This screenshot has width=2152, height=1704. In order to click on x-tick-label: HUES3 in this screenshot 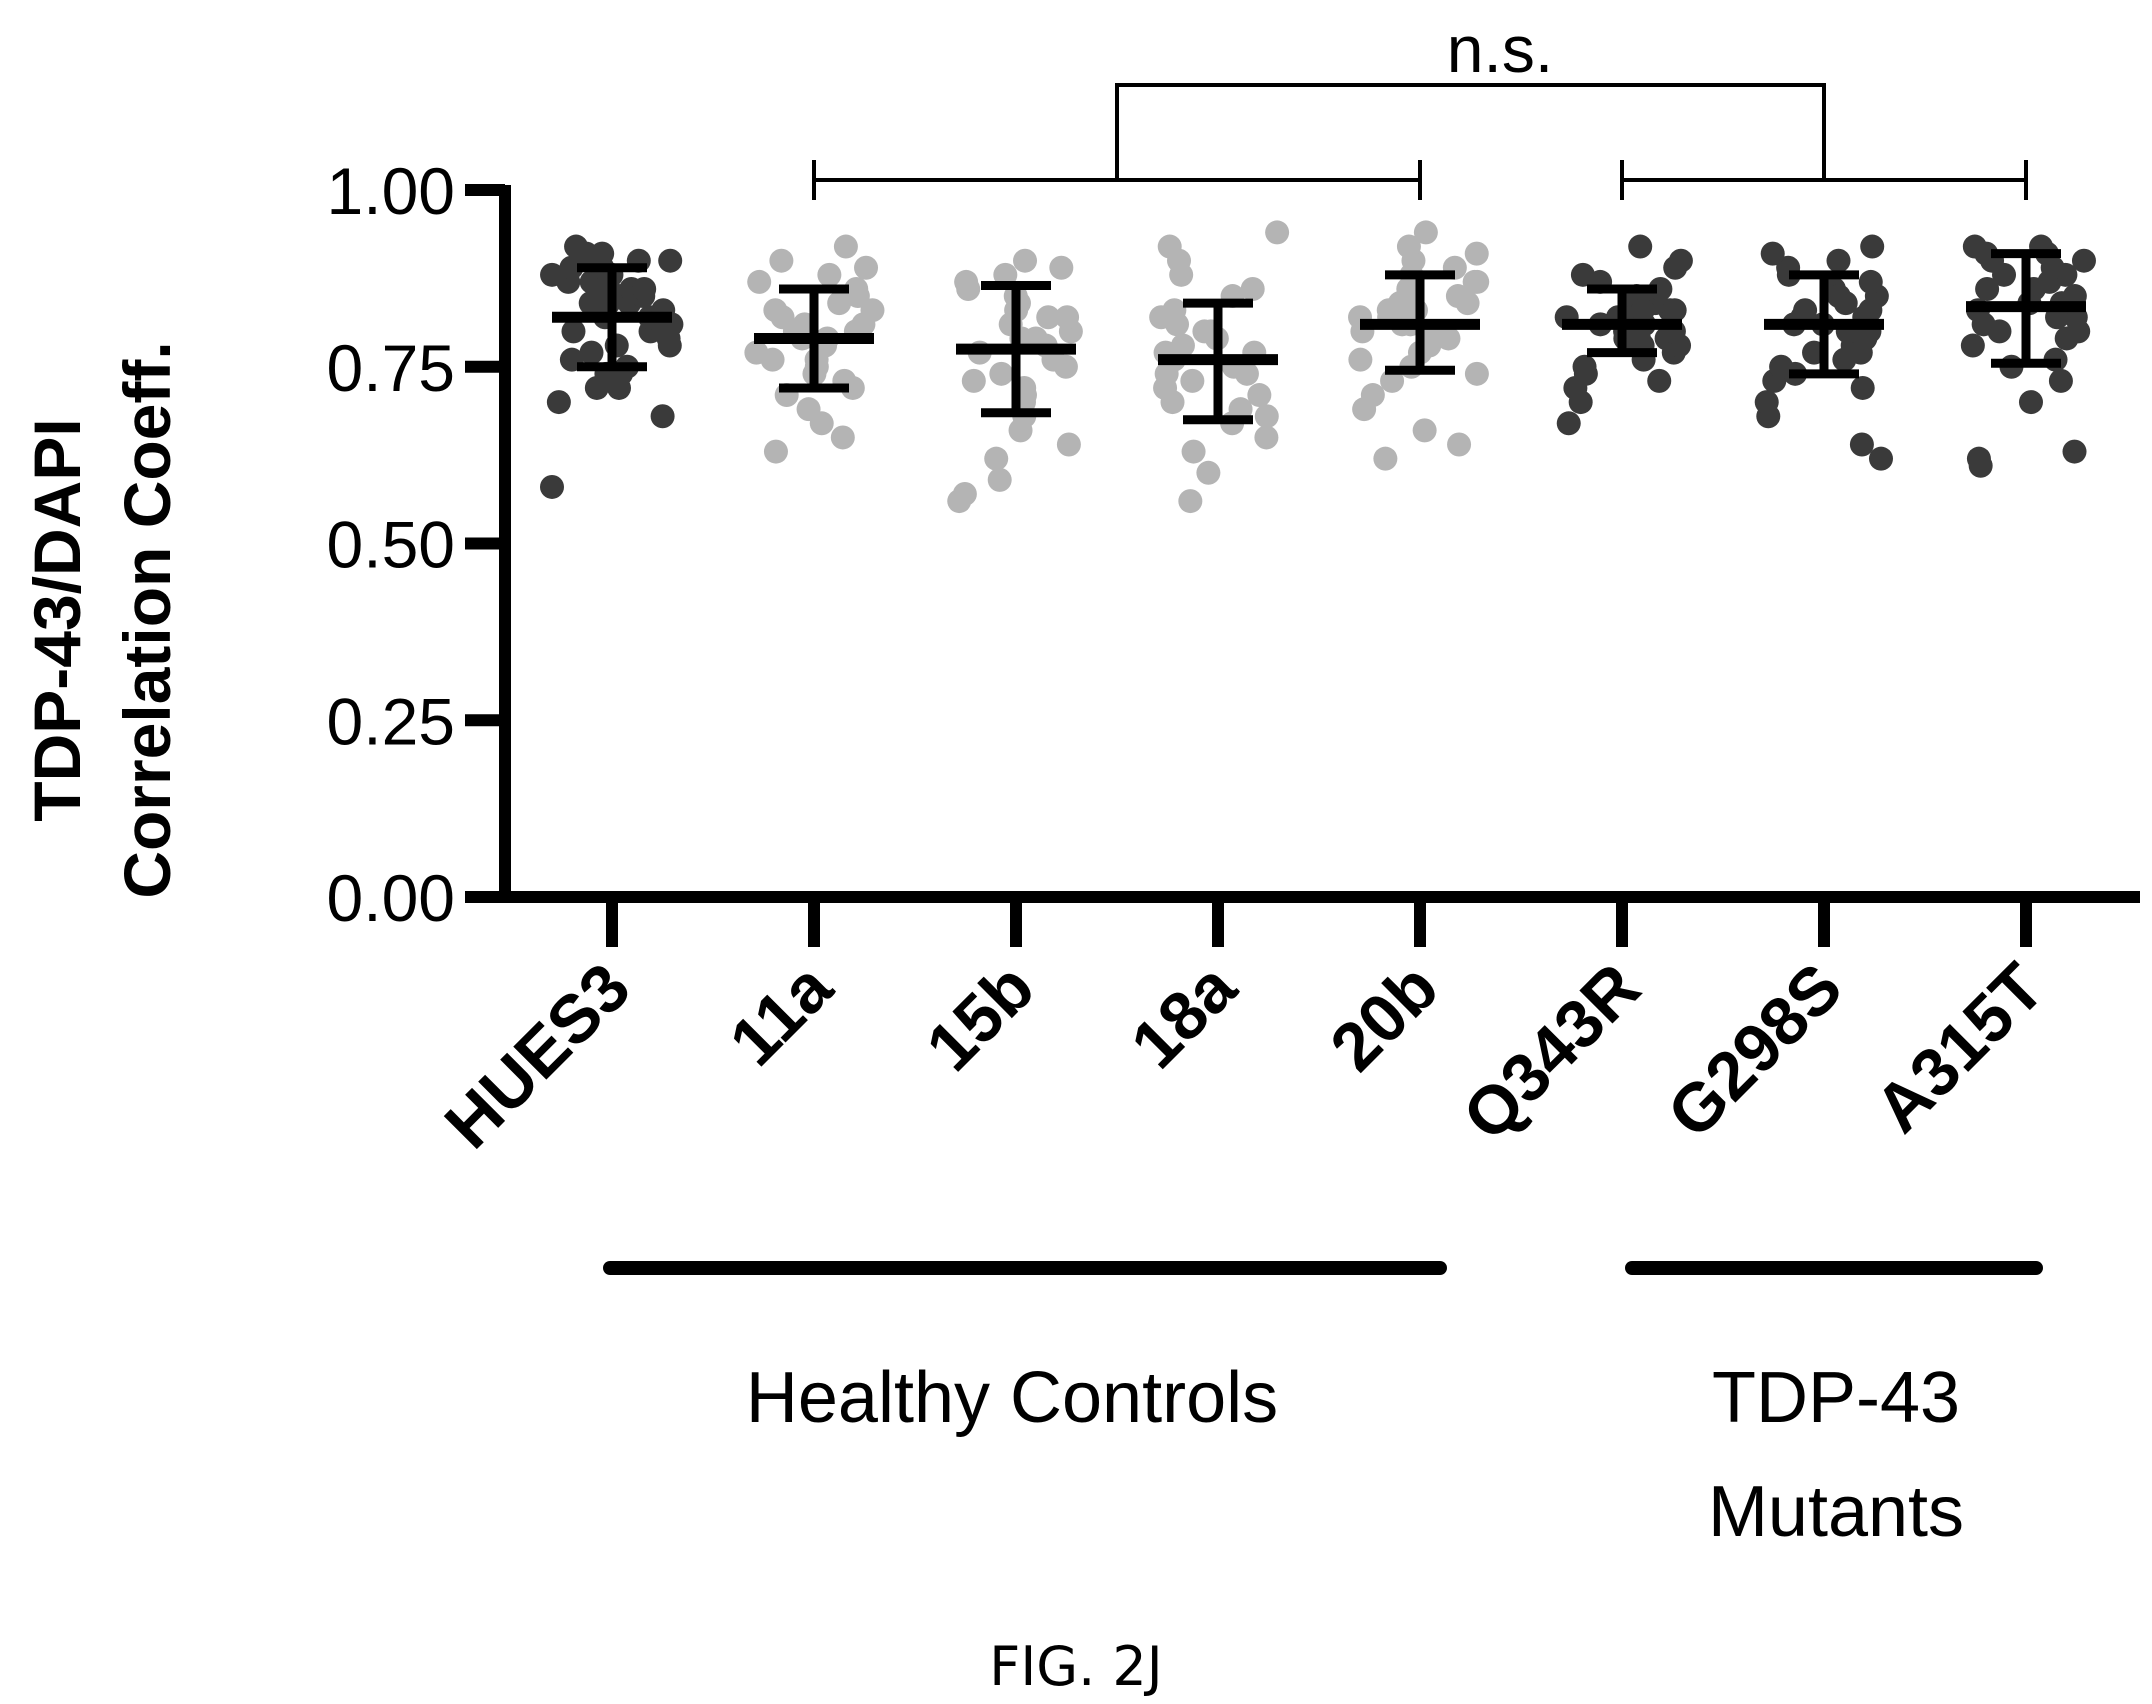, I will do `click(538, 1056)`.